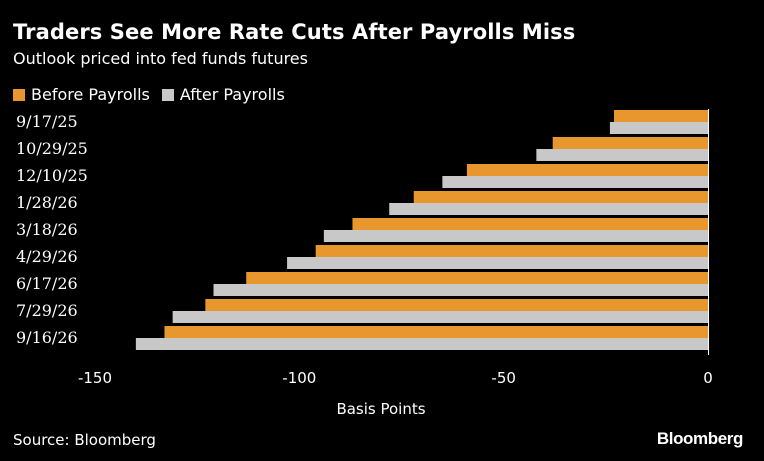  What do you see at coordinates (708, 378) in the screenshot?
I see `x-tick-label: 0` at bounding box center [708, 378].